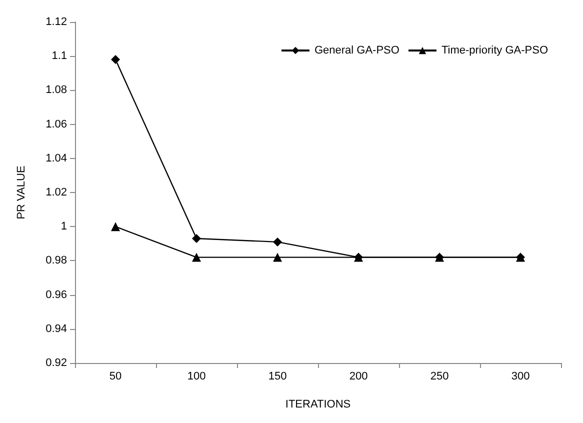 The image size is (583, 423). What do you see at coordinates (196, 376) in the screenshot?
I see `x-tick-label: 100` at bounding box center [196, 376].